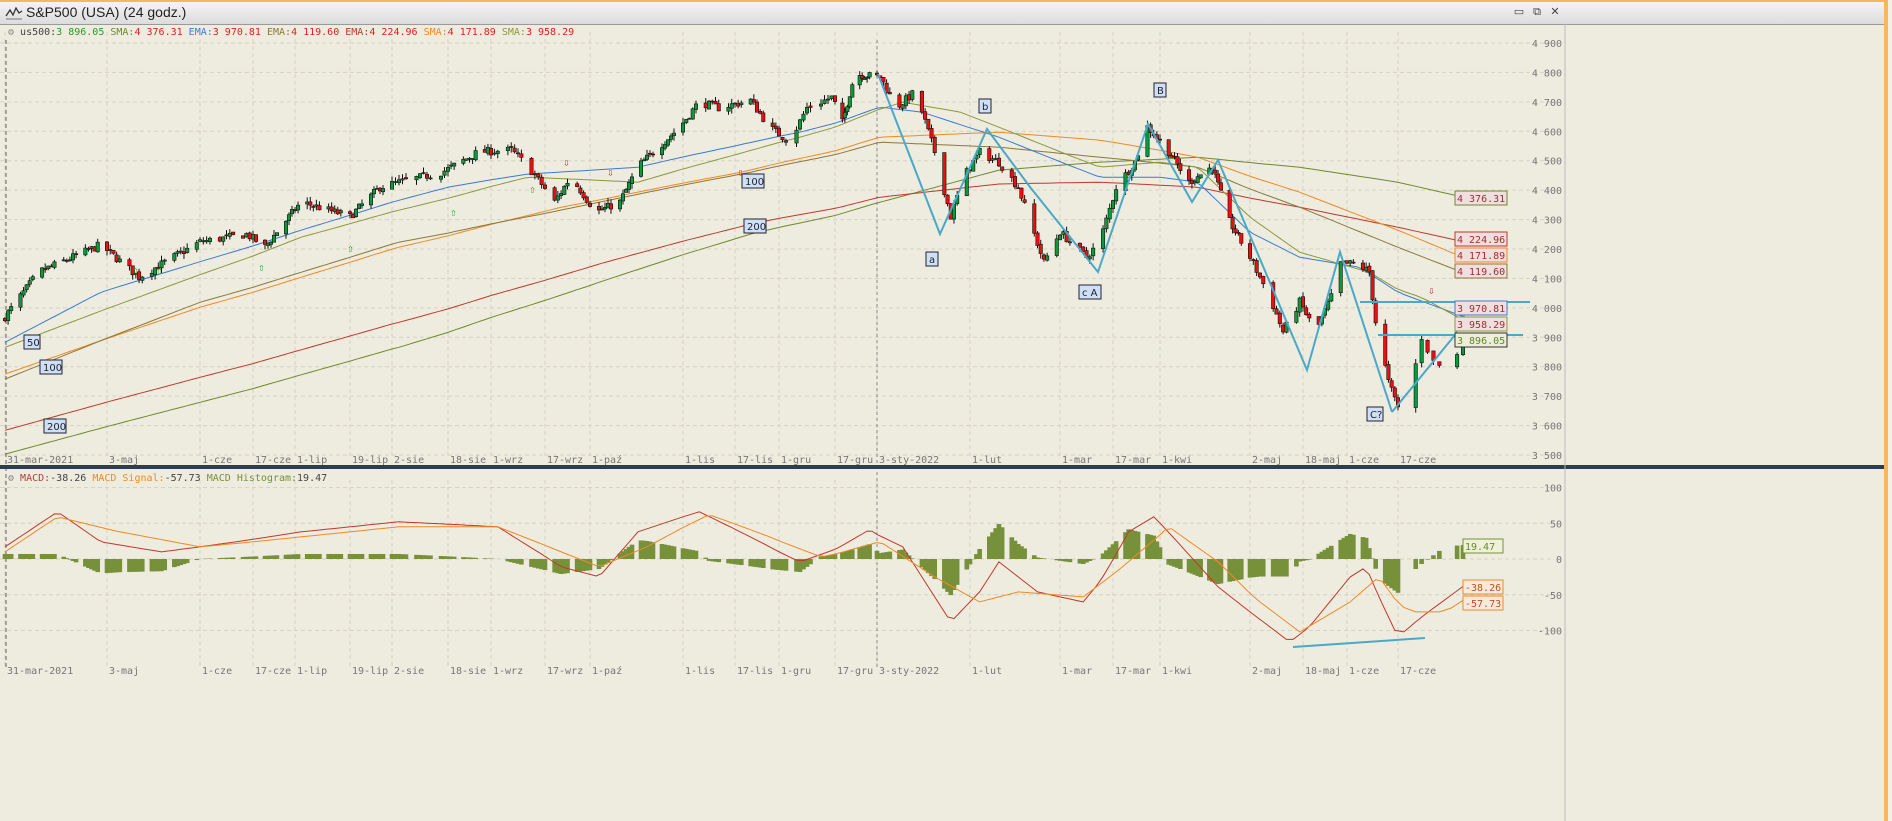 Image resolution: width=1892 pixels, height=821 pixels. I want to click on wave-label: C?, so click(1375, 414).